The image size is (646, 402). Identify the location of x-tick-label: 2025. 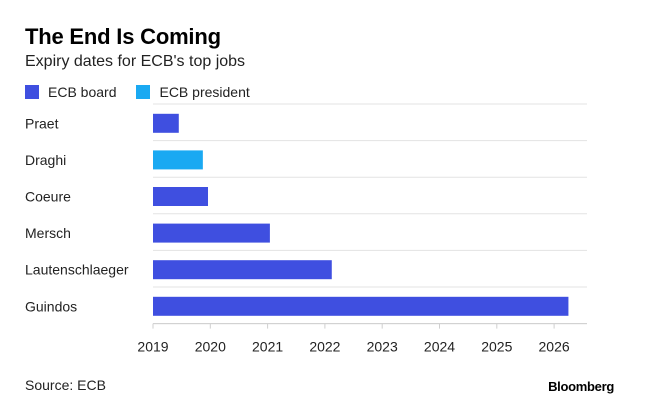
(496, 347).